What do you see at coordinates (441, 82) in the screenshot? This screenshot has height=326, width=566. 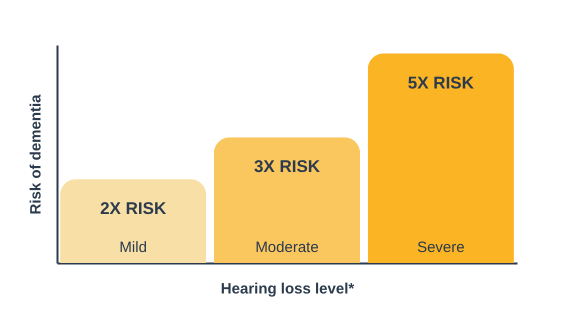 I see `data-label: 5X RISK` at bounding box center [441, 82].